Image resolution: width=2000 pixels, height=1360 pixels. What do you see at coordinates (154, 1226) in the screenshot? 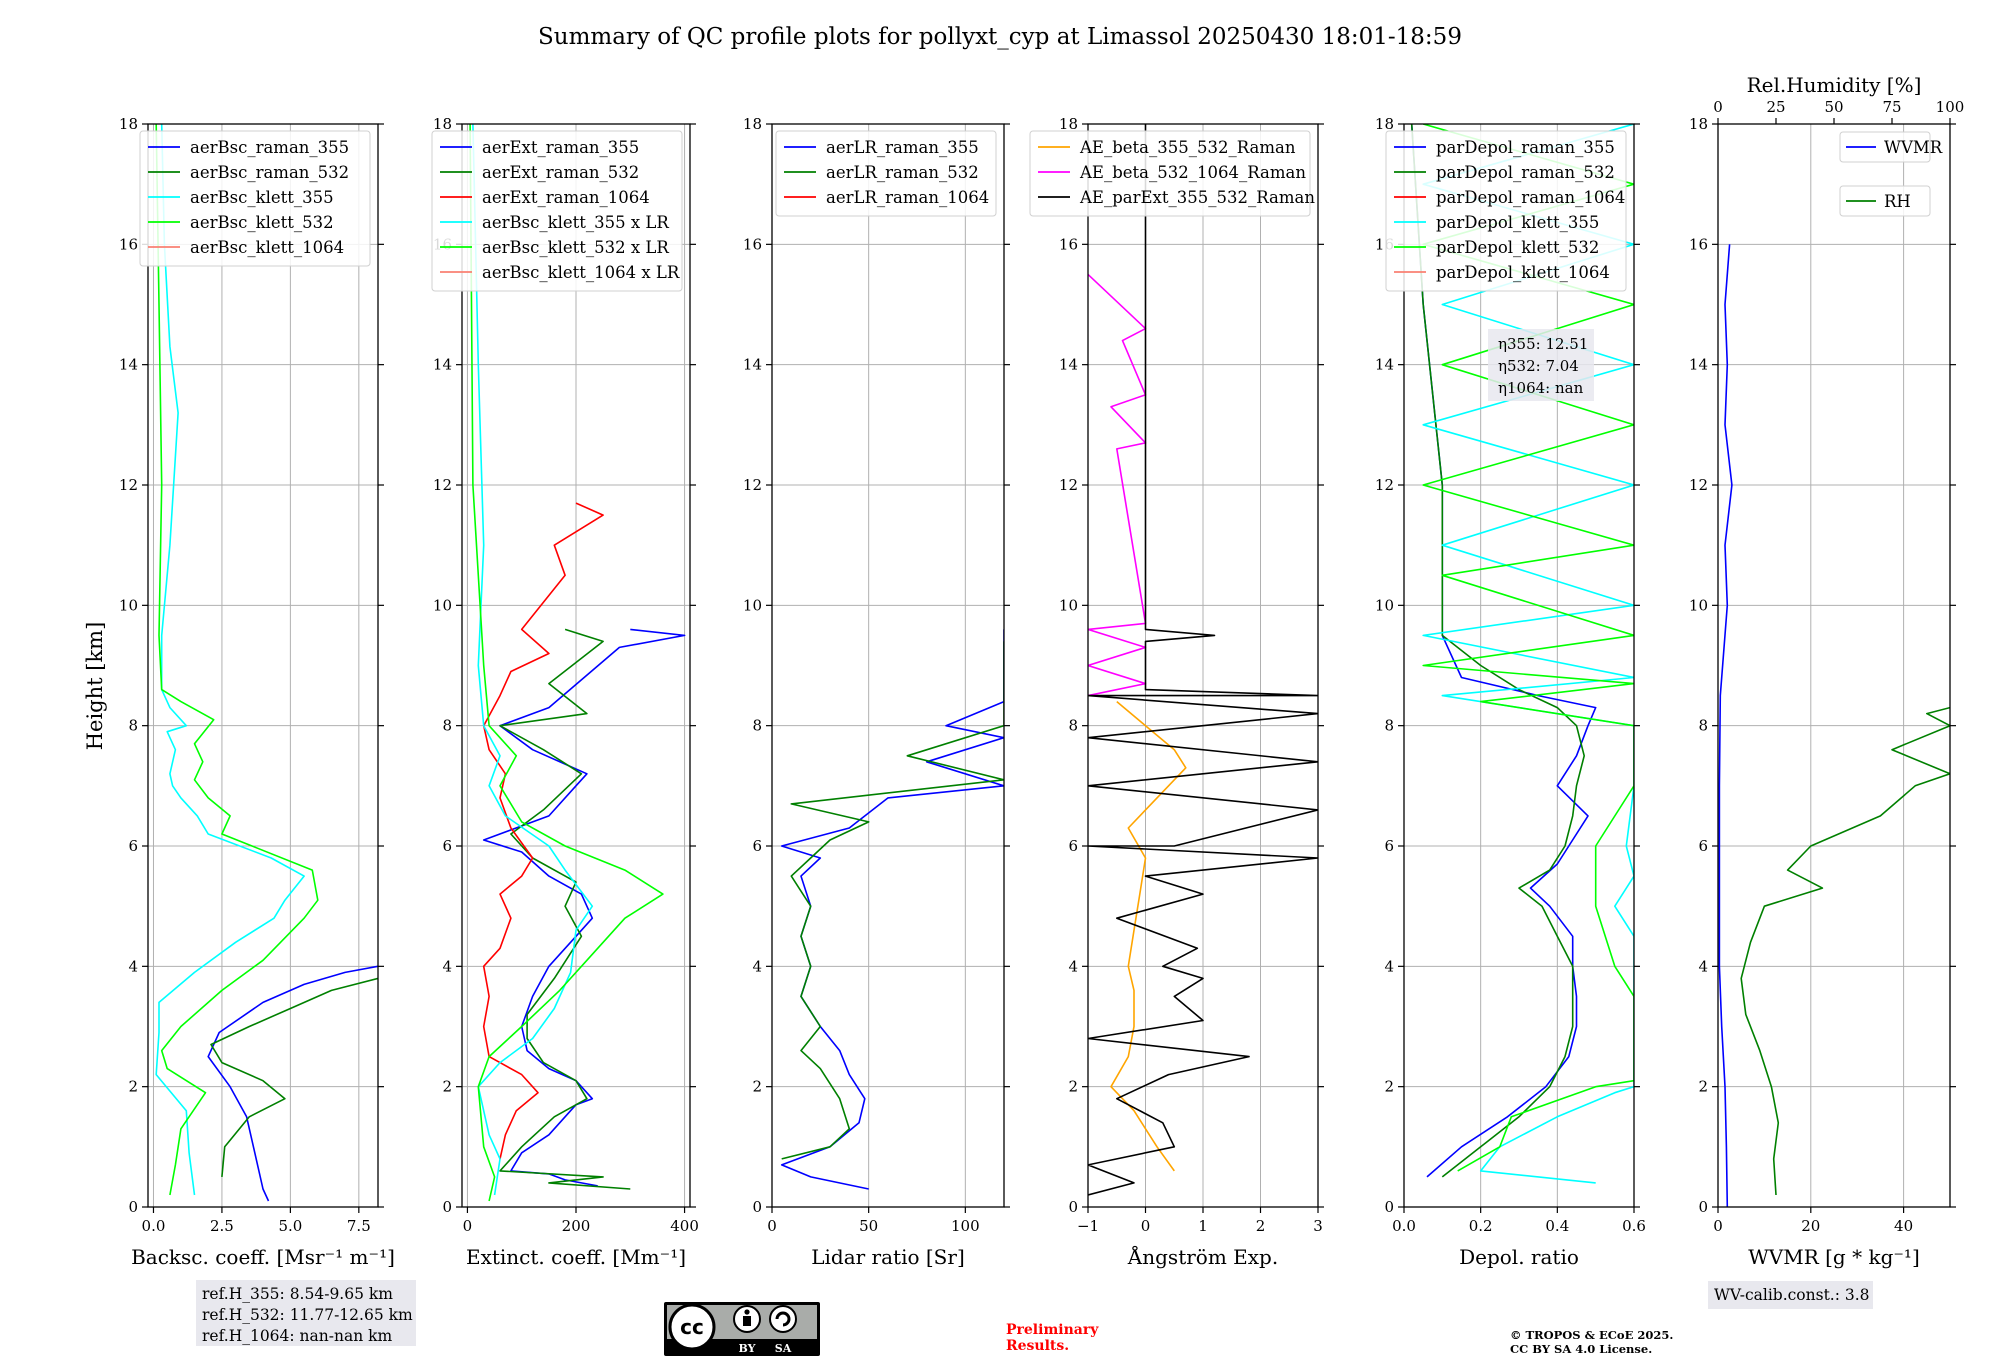
I see `x-tick-label: 0.0` at bounding box center [154, 1226].